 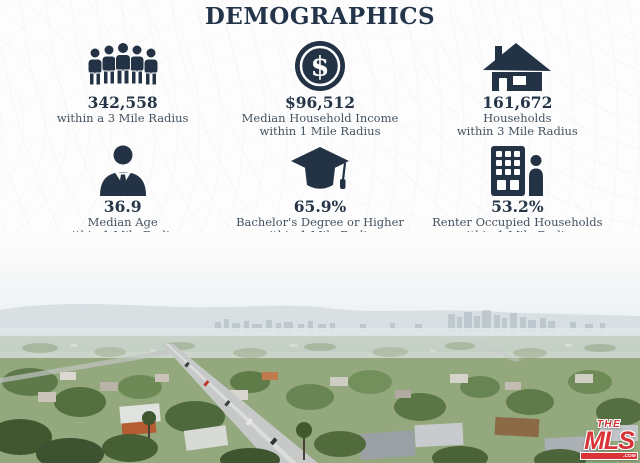 What do you see at coordinates (517, 66) in the screenshot?
I see `house-icon` at bounding box center [517, 66].